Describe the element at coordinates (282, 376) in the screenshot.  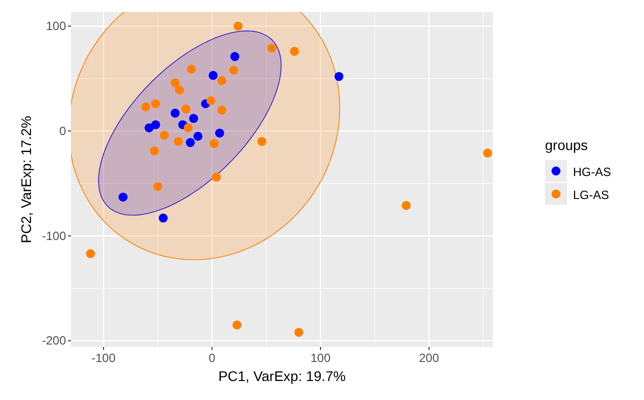
I see `x-axis-title: PC1, VarExp: 19.7%` at that location.